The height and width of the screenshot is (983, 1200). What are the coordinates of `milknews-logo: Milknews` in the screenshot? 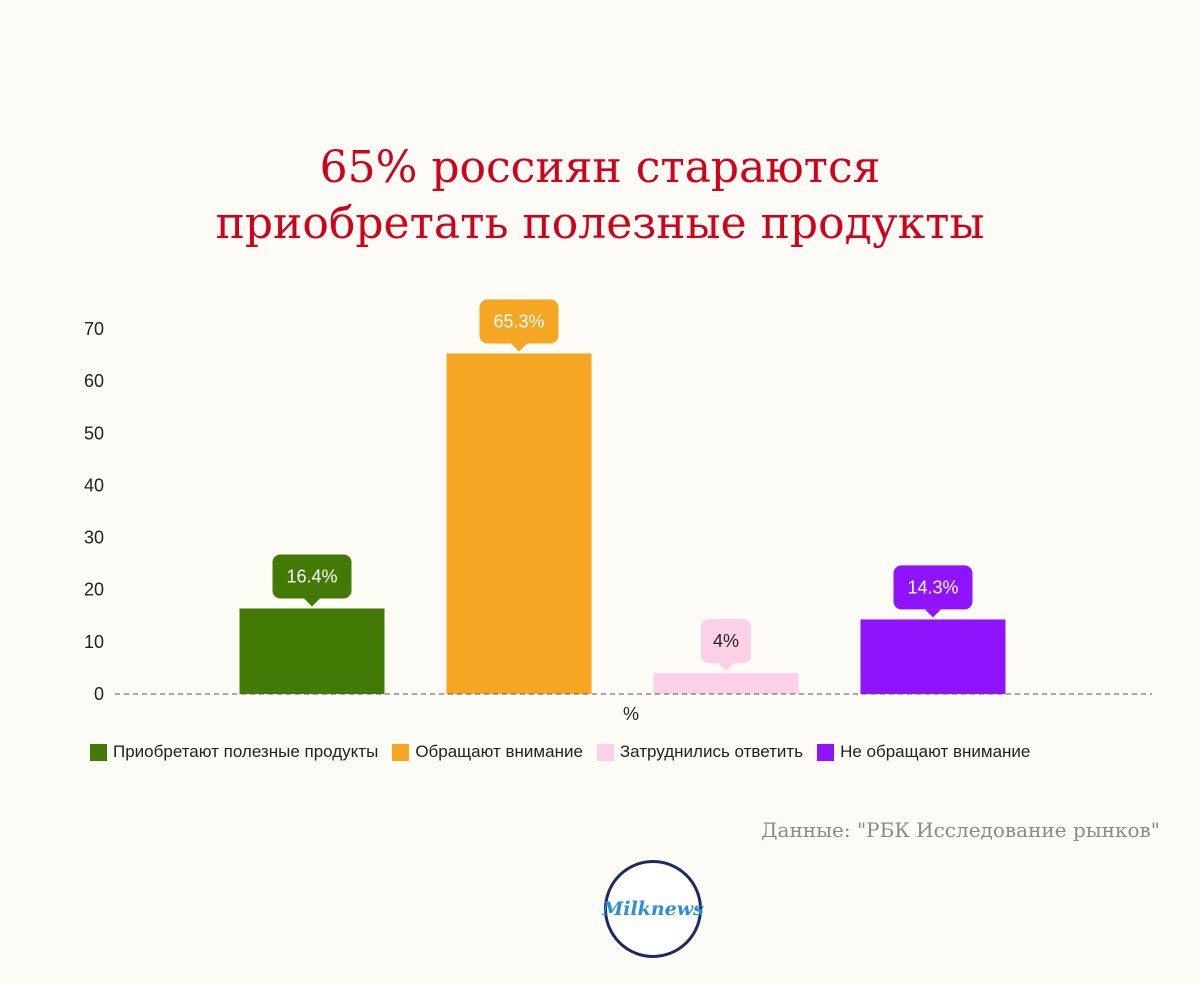 It's located at (653, 909).